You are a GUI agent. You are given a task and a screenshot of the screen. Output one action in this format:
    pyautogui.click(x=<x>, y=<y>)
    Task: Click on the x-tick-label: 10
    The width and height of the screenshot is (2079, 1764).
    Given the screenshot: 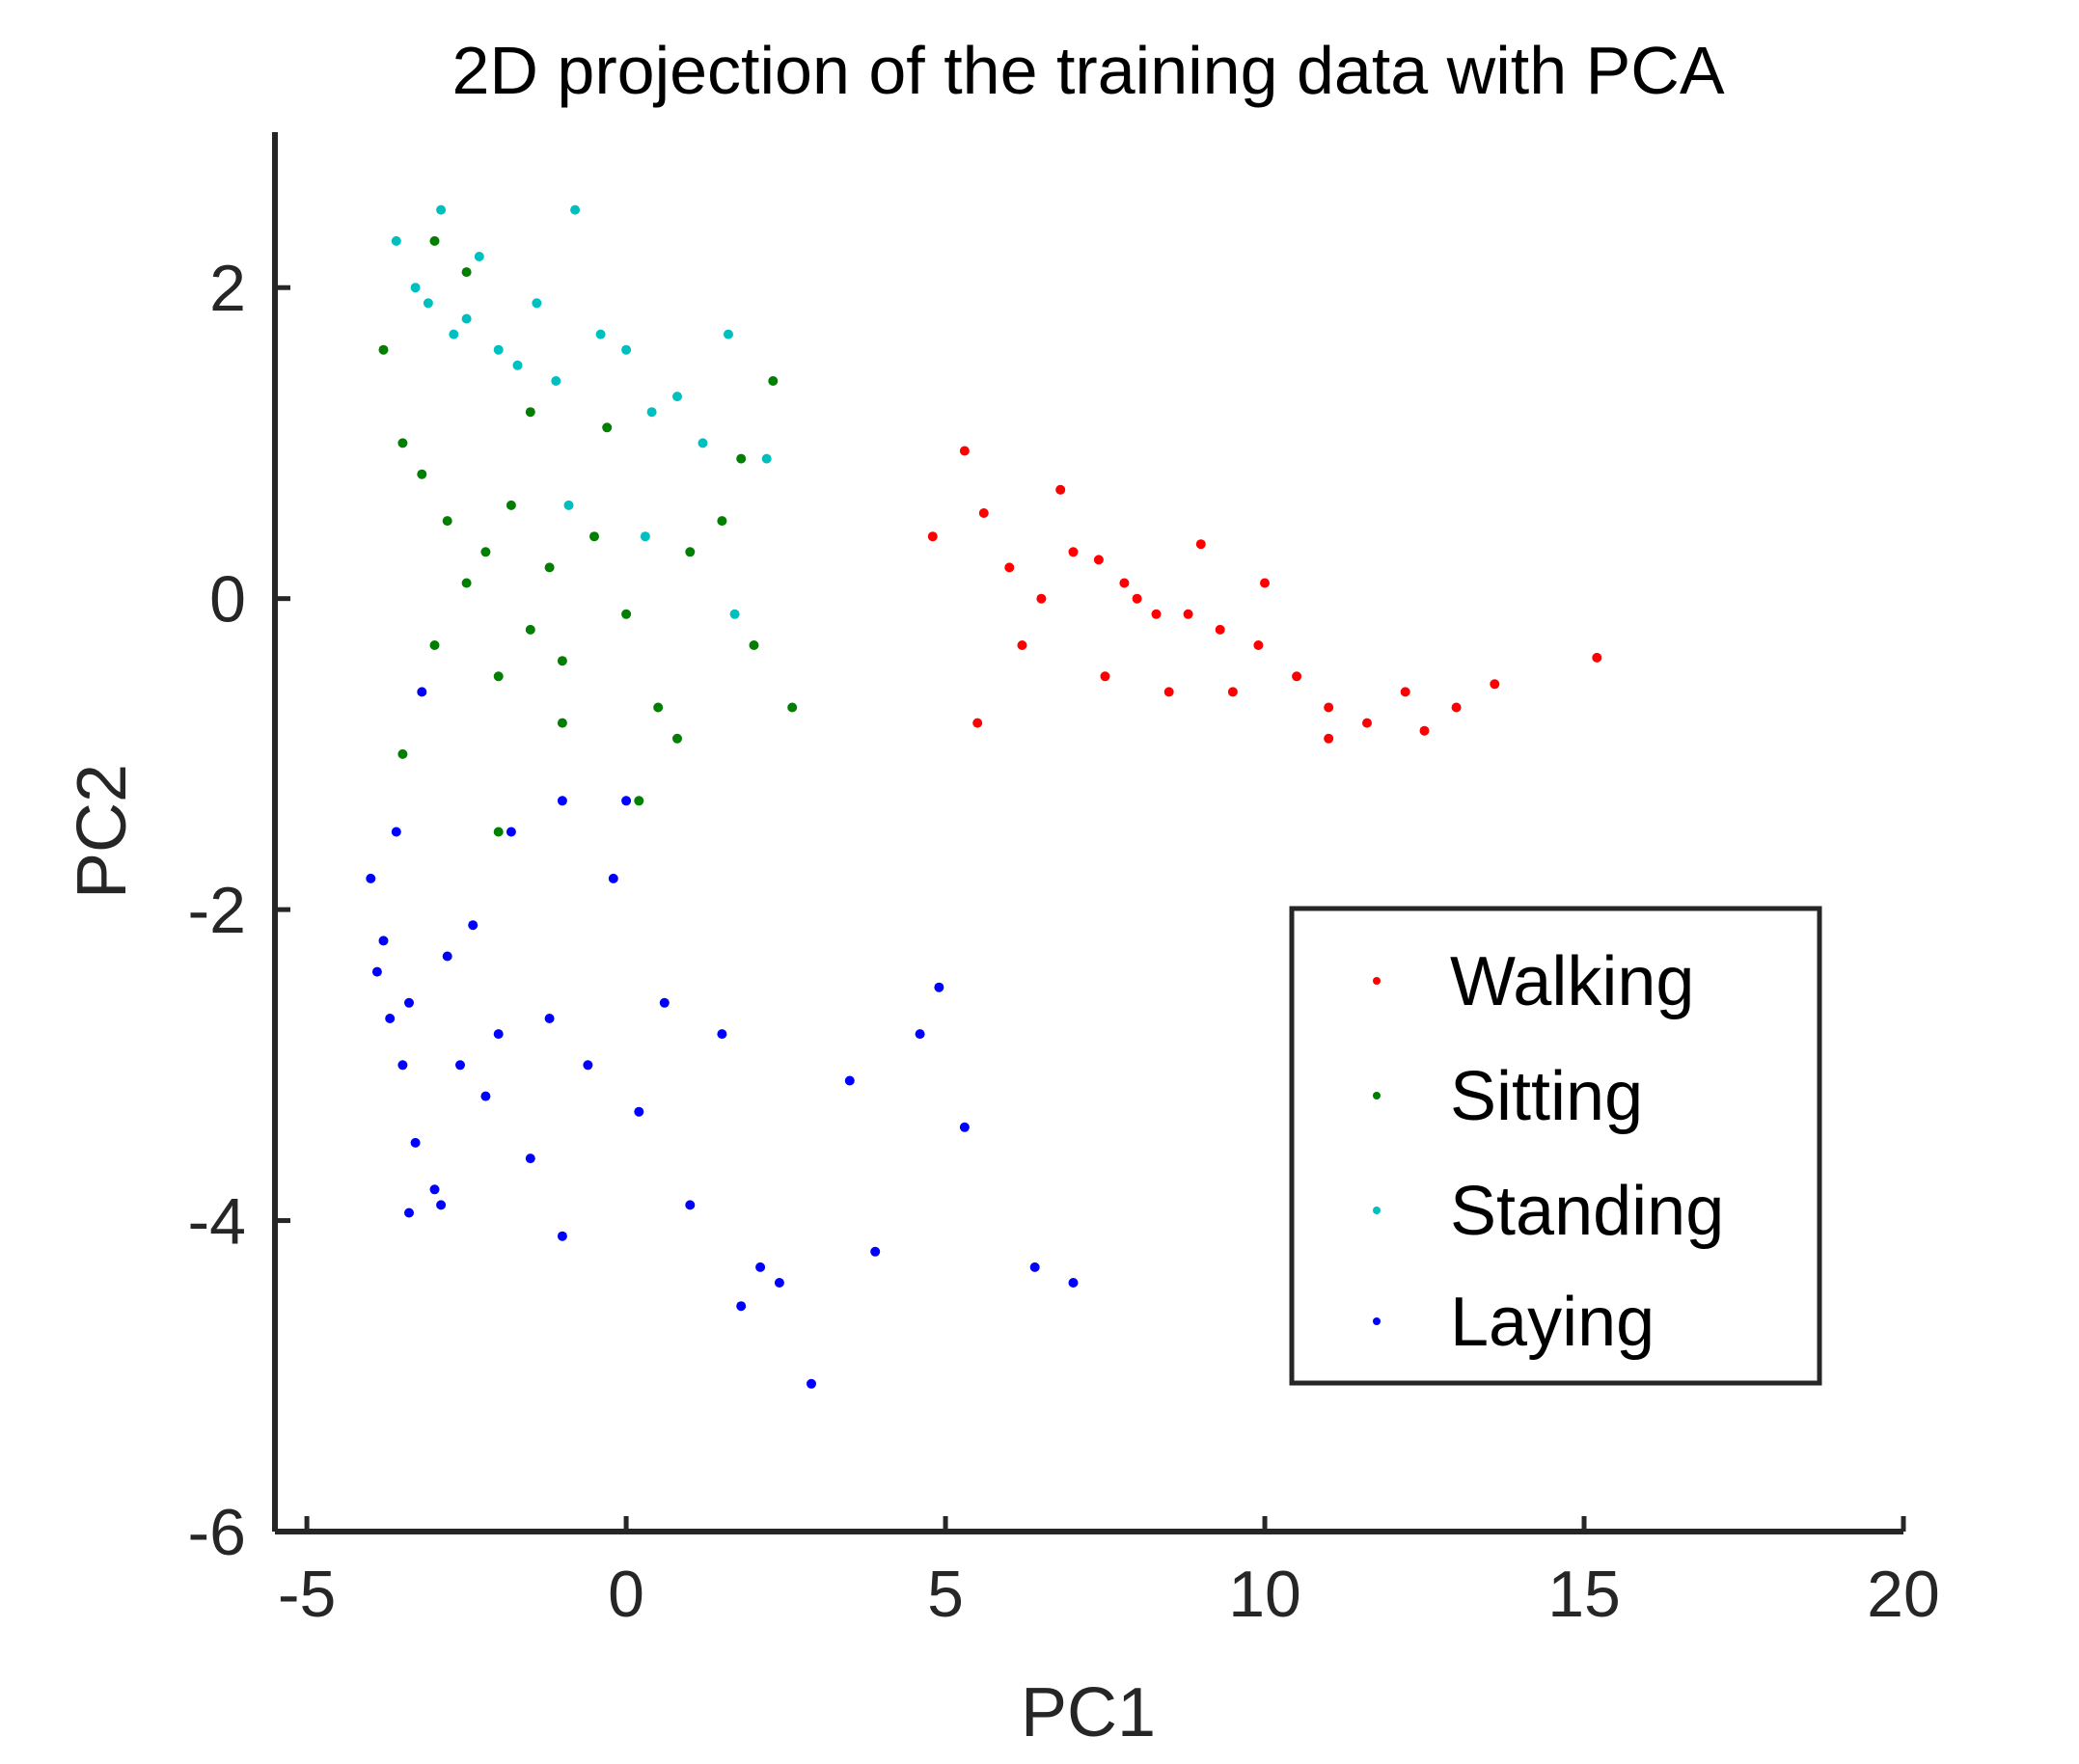 What is the action you would take?
    pyautogui.click(x=1264, y=1595)
    